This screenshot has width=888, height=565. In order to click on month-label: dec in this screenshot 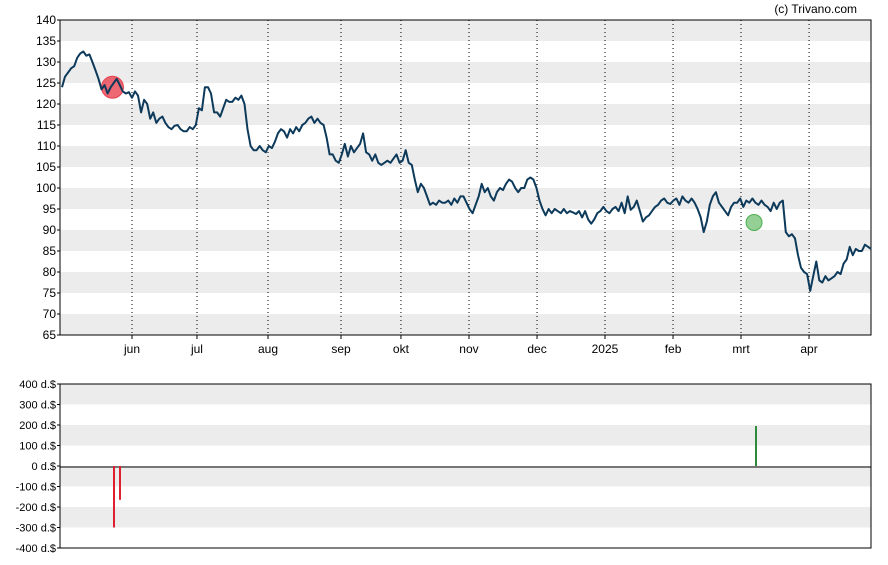, I will do `click(536, 349)`.